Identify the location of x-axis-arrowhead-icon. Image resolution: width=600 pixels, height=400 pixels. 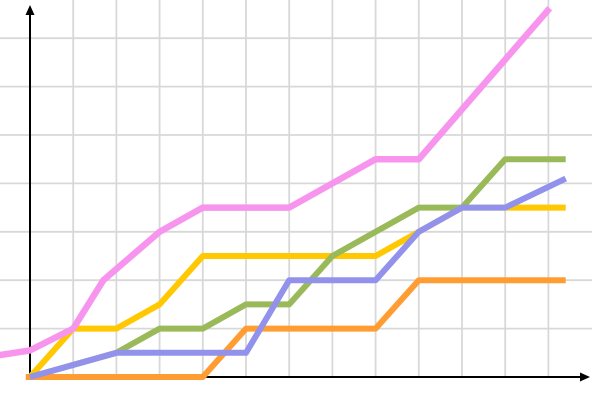
(585, 377).